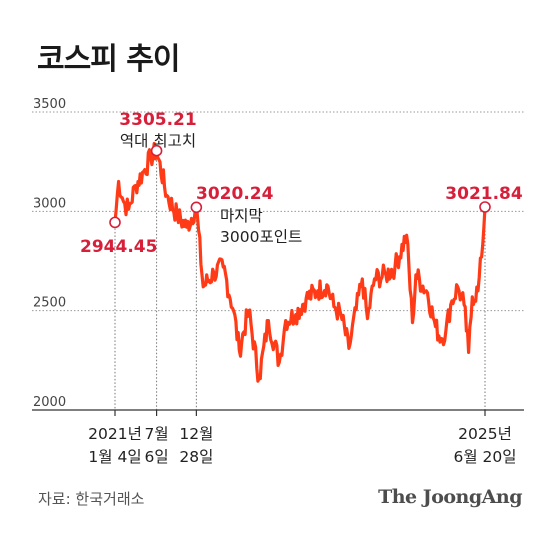  I want to click on x-tick-label: 6일, so click(157, 457).